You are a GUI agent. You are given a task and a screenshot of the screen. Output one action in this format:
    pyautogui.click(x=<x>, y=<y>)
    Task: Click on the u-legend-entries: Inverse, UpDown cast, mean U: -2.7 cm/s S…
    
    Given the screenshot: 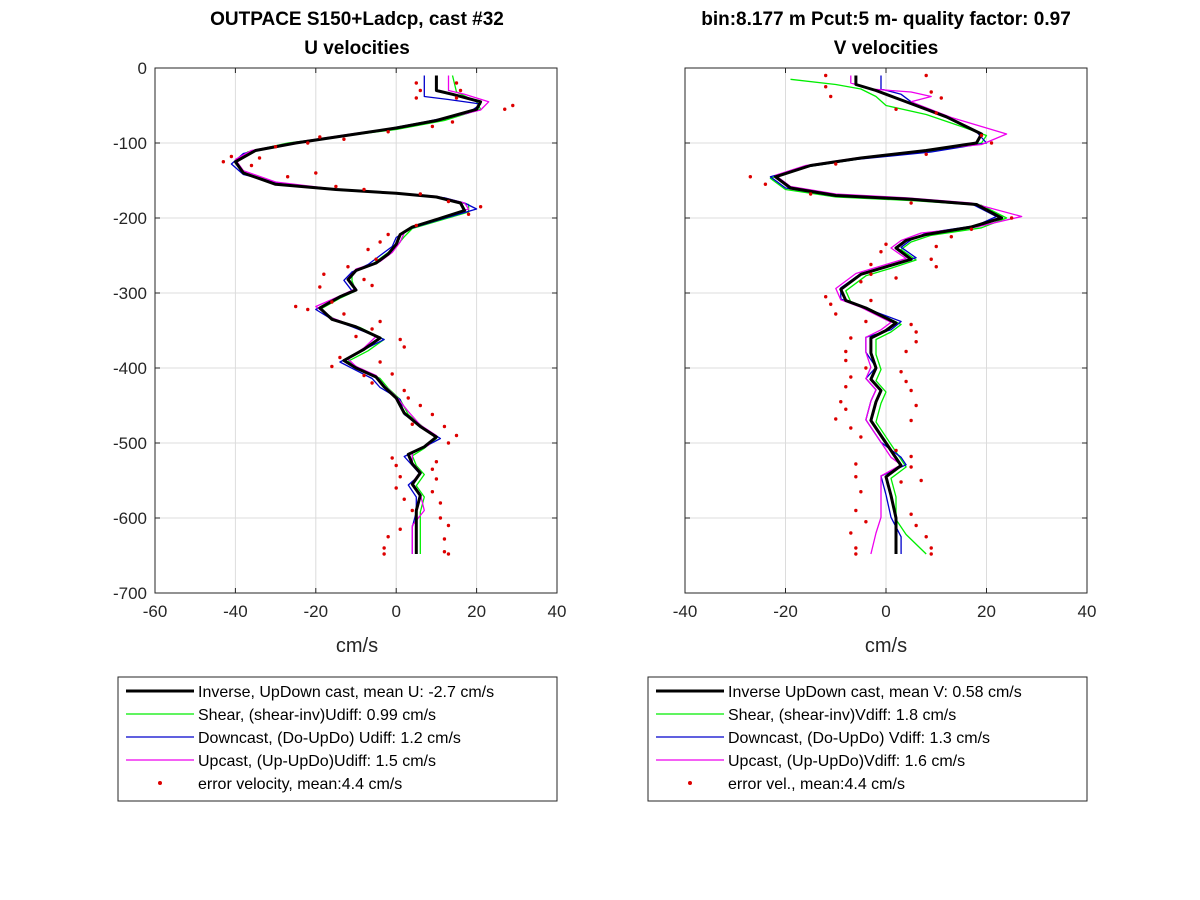 What is the action you would take?
    pyautogui.click(x=310, y=738)
    